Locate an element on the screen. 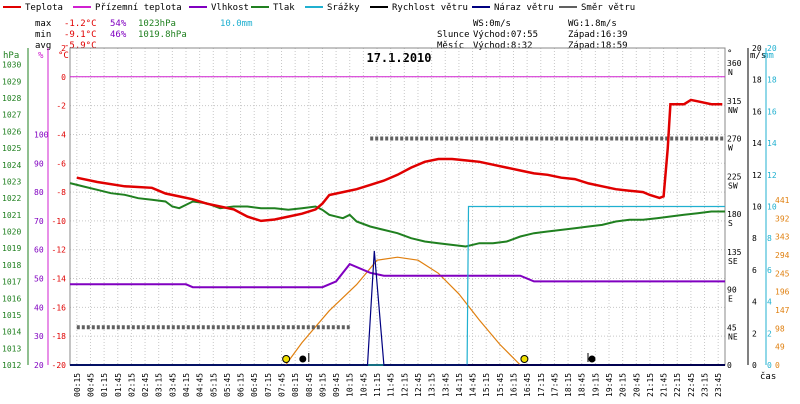 This screenshot has width=800, height=404. x-tick-label: 12:15 is located at coordinates (404, 385).